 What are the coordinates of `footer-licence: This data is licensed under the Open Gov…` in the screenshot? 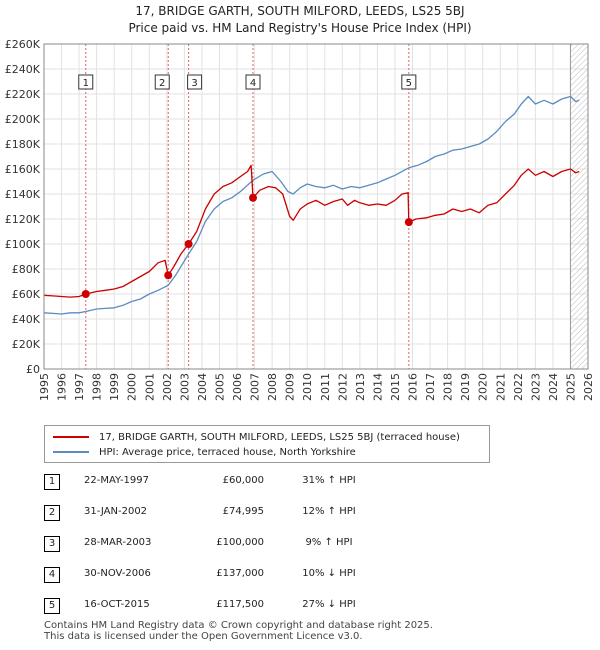 It's located at (203, 636).